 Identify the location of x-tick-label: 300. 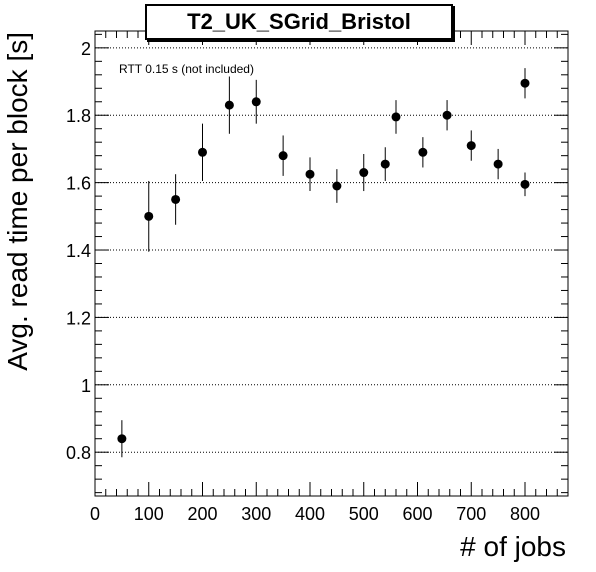
(256, 514).